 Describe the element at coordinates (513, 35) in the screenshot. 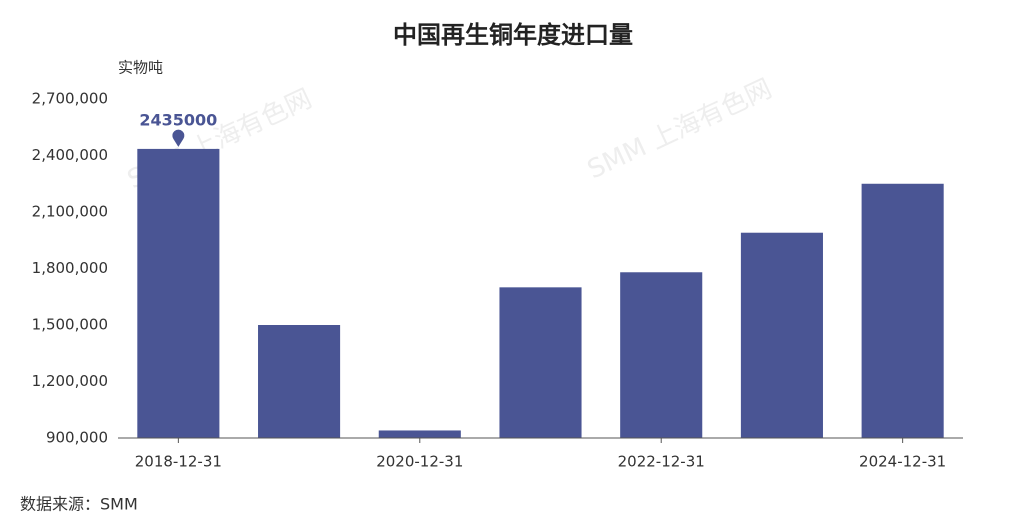

I see `chart-title: 中国再生铜年度进口量` at that location.